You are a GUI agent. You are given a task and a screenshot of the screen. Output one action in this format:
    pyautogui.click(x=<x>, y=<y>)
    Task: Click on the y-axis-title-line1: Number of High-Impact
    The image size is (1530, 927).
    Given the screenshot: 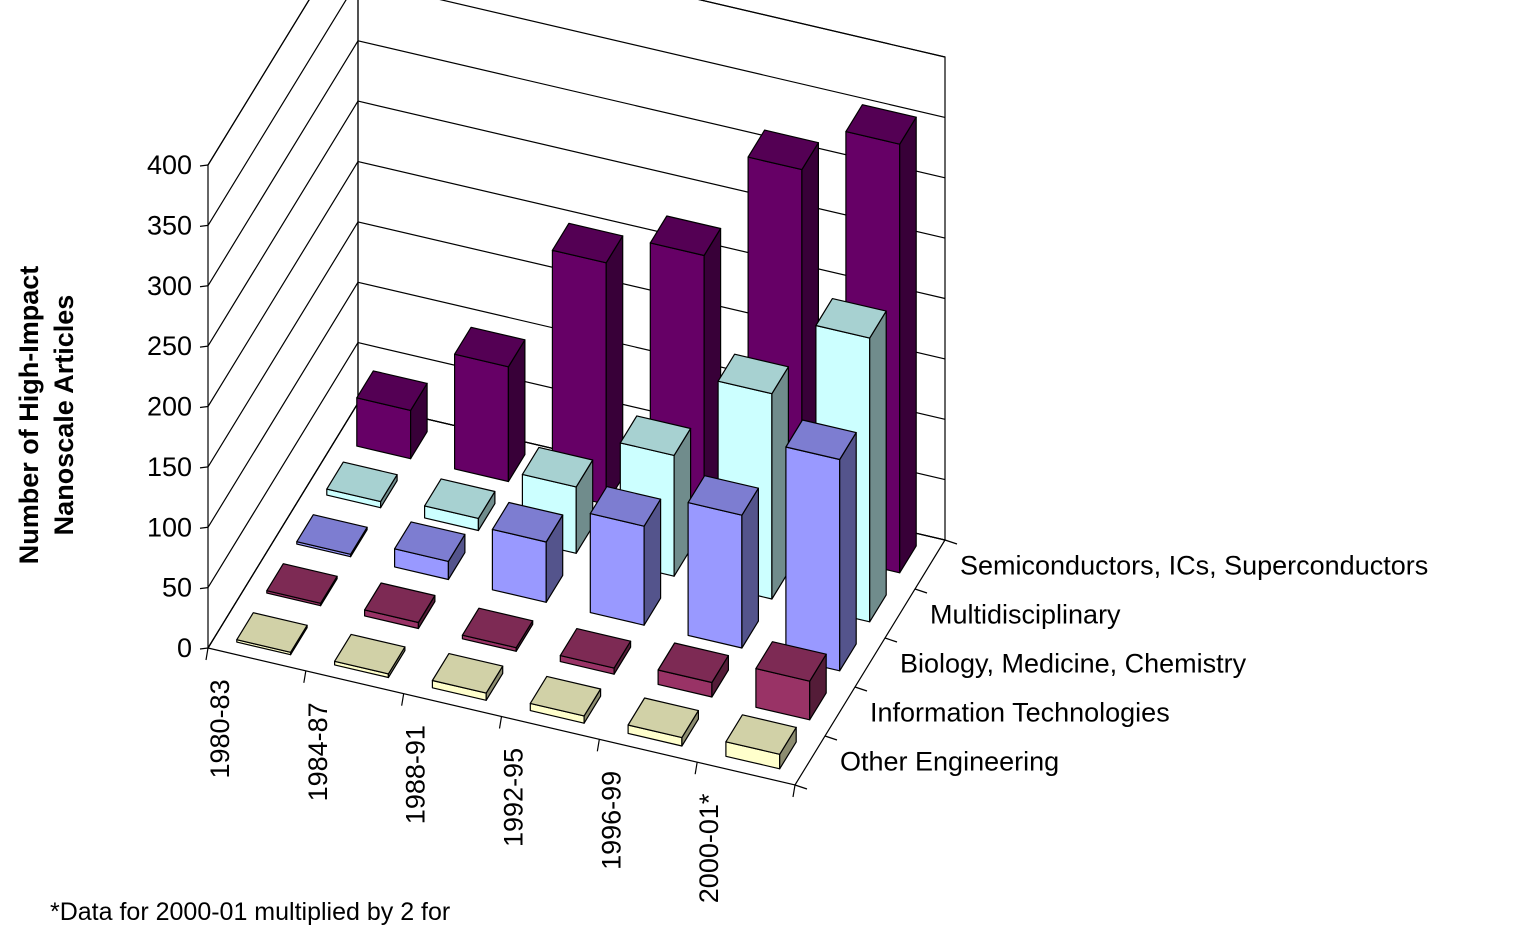 What is the action you would take?
    pyautogui.click(x=29, y=415)
    